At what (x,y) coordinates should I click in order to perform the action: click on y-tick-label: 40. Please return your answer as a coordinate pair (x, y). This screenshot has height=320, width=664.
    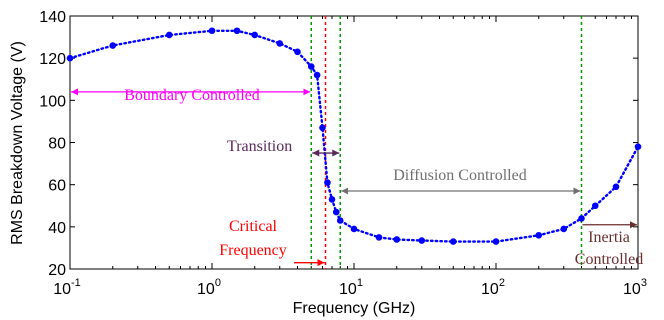
    Looking at the image, I should click on (57, 228).